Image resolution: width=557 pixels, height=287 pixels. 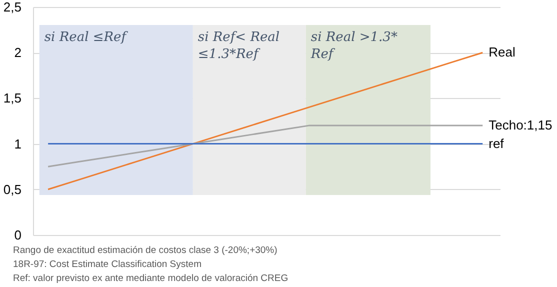 What do you see at coordinates (12, 98) in the screenshot?
I see `y-tick-label: 1,5` at bounding box center [12, 98].